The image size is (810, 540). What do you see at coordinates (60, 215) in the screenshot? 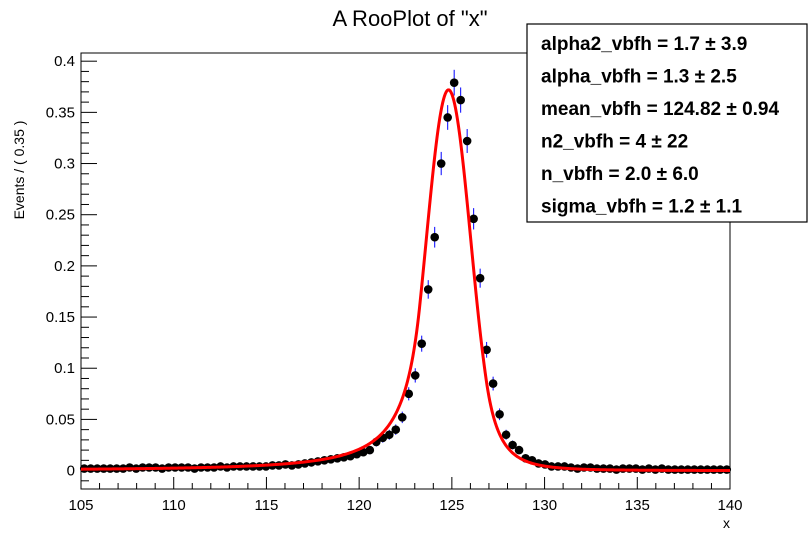
I see `y-tick-label: 0.25` at bounding box center [60, 215].